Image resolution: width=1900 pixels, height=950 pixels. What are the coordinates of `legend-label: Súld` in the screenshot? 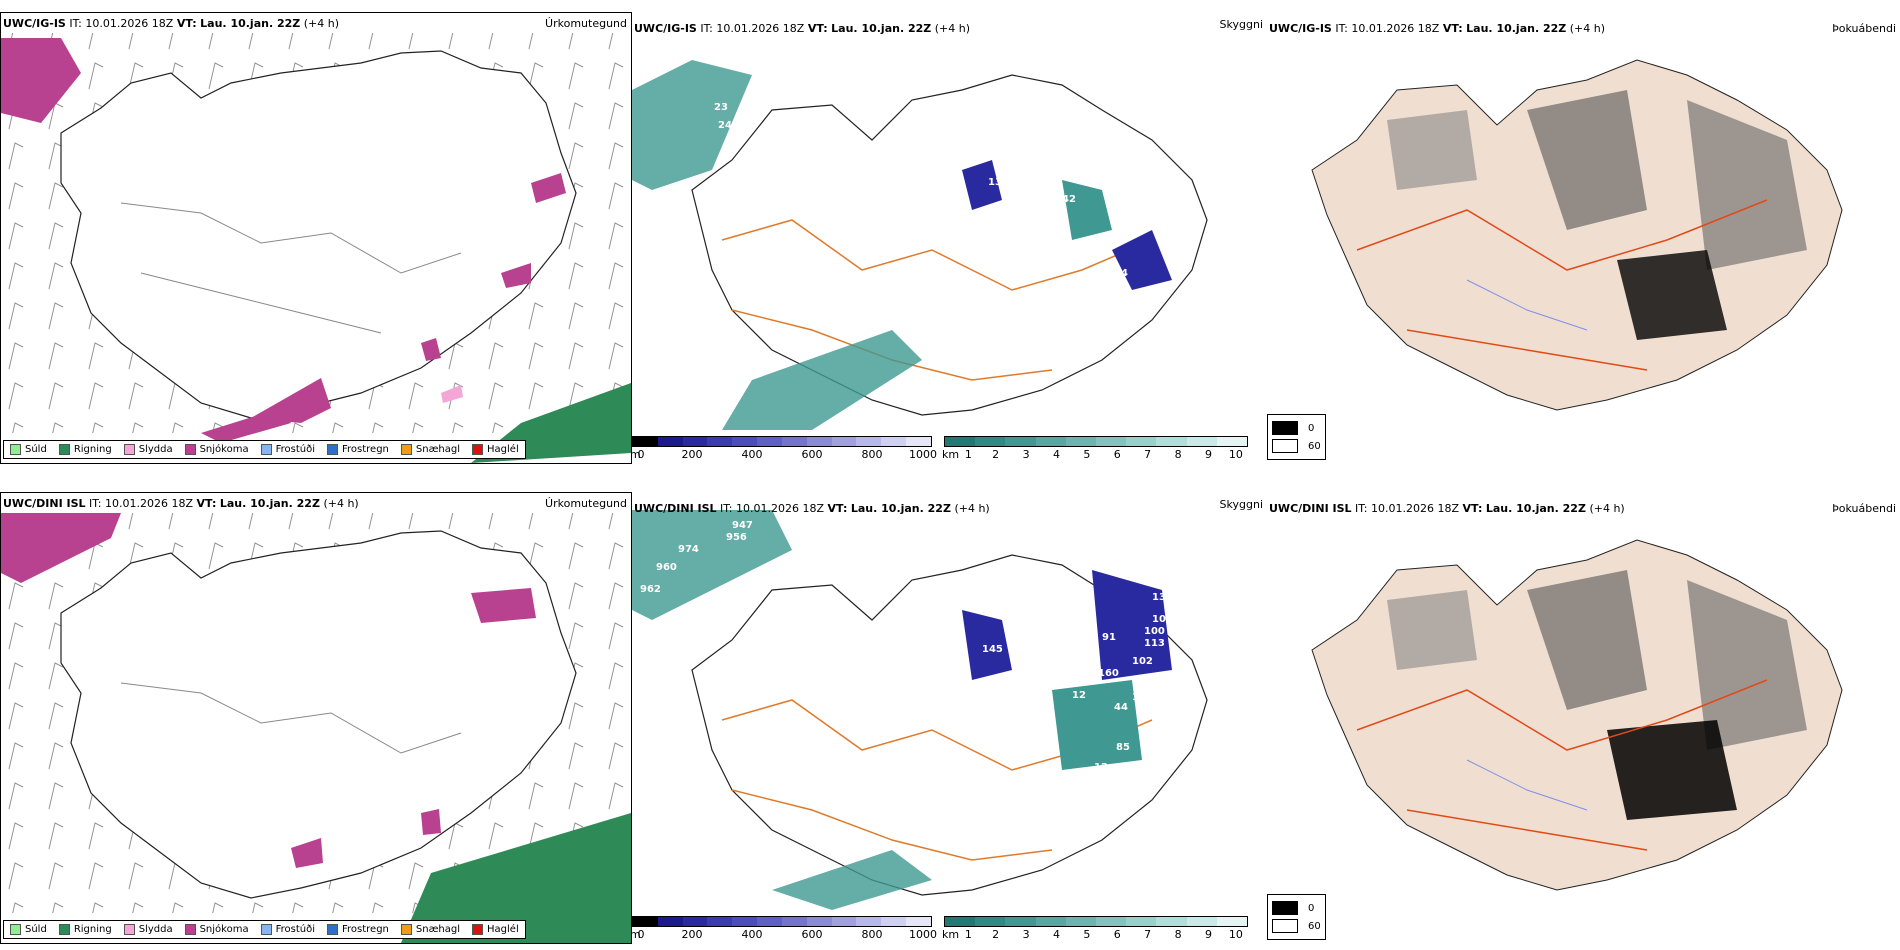 It's located at (36, 929).